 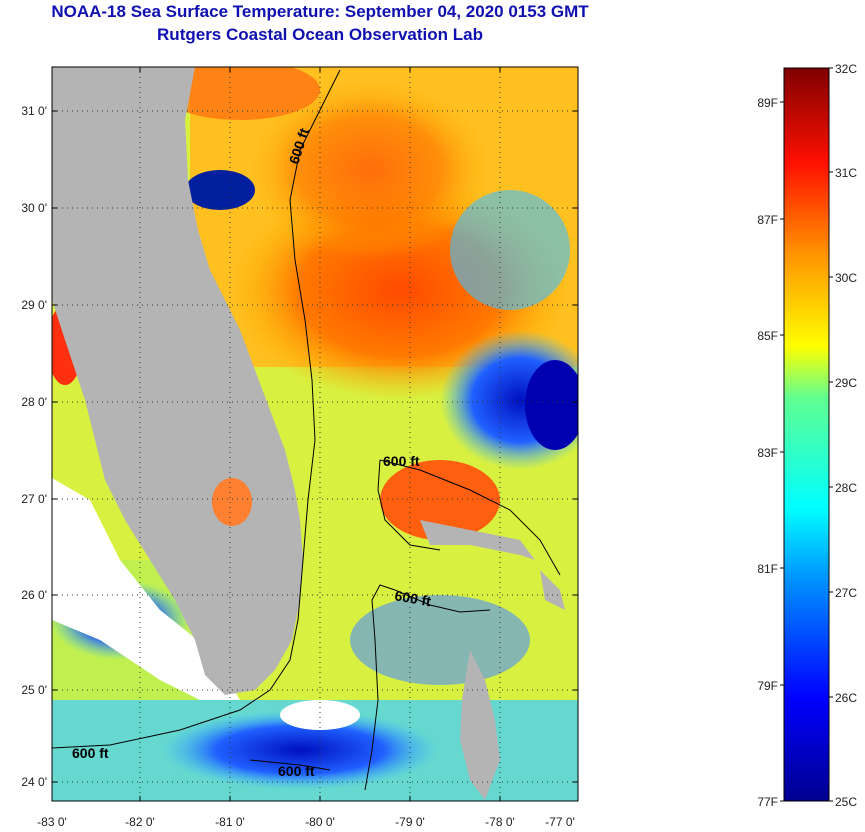 What do you see at coordinates (296, 771) in the screenshot?
I see `contour-label-5: 600 ft` at bounding box center [296, 771].